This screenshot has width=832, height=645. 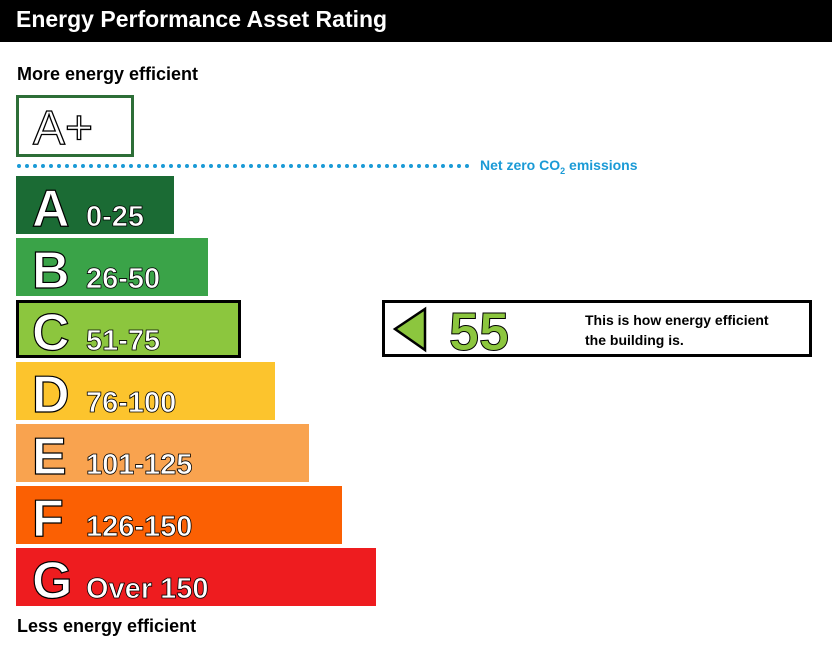 What do you see at coordinates (52, 579) in the screenshot?
I see `band-letter: G` at bounding box center [52, 579].